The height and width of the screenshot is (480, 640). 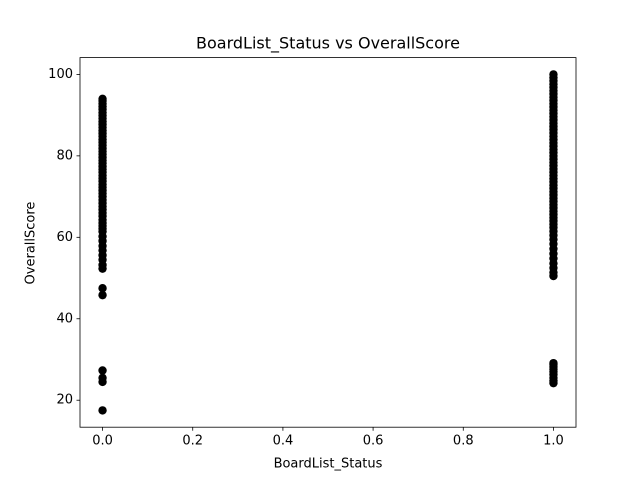 What do you see at coordinates (64, 318) in the screenshot?
I see `y-tick-label: 40` at bounding box center [64, 318].